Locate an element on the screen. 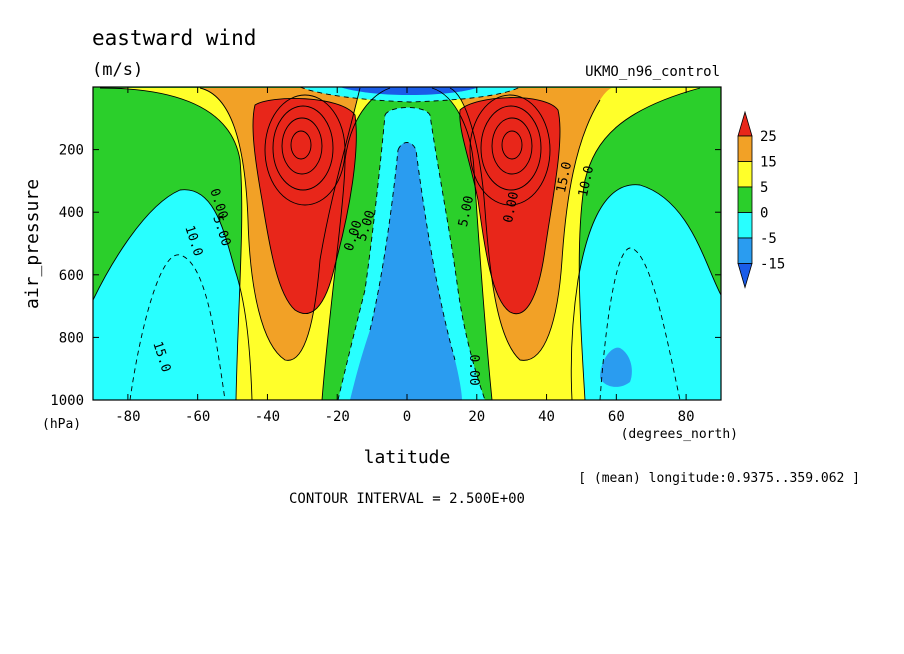 This screenshot has height=654, width=904. x-tick-label: -60 is located at coordinates (197, 417).